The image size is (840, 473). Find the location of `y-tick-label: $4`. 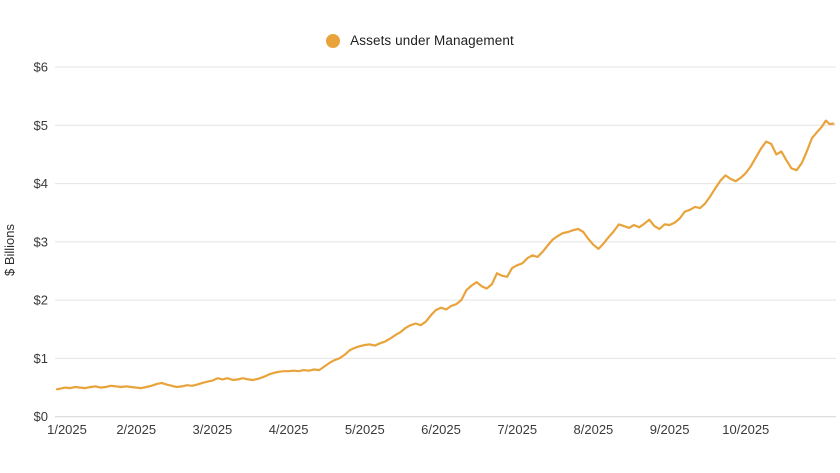

y-tick-label: $4 is located at coordinates (41, 183).